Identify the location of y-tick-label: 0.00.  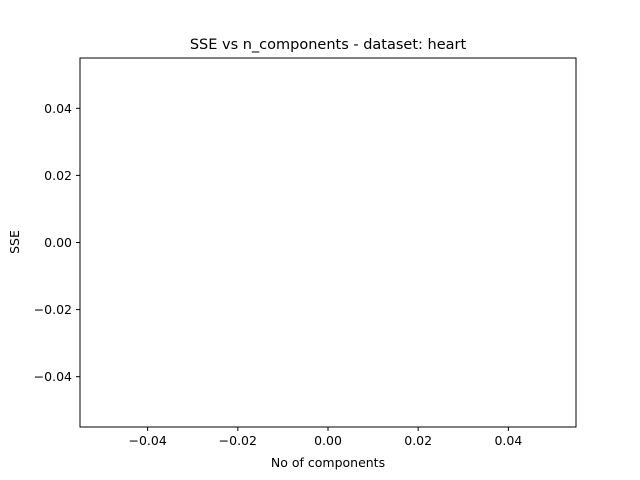
(58, 242).